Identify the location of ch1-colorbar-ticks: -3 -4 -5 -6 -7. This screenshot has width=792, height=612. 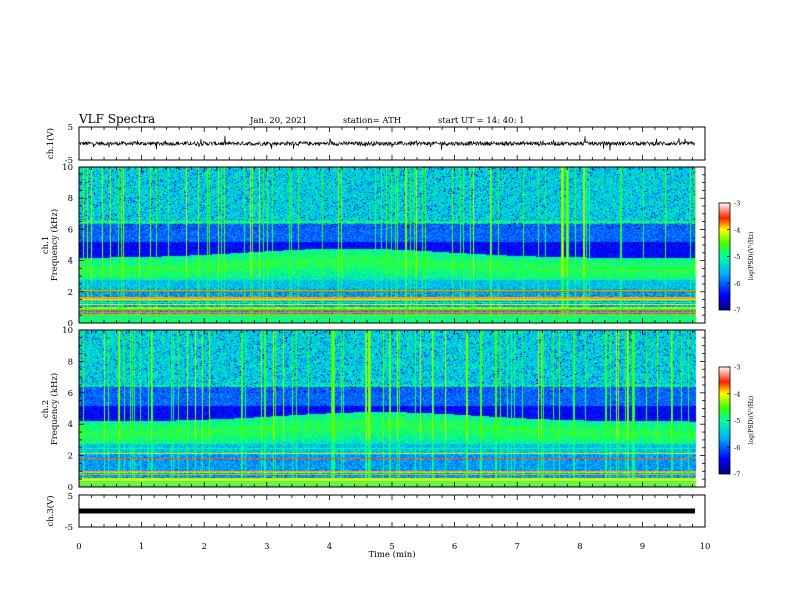
(733, 257).